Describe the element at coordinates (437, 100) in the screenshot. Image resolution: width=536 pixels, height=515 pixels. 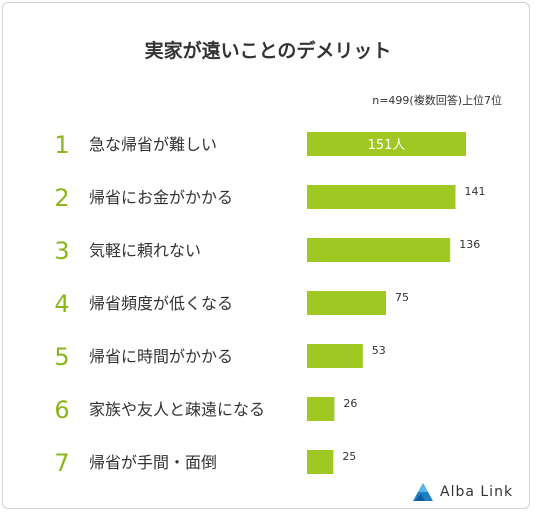
I see `sample-note: n=499(複数回答)上位7位` at that location.